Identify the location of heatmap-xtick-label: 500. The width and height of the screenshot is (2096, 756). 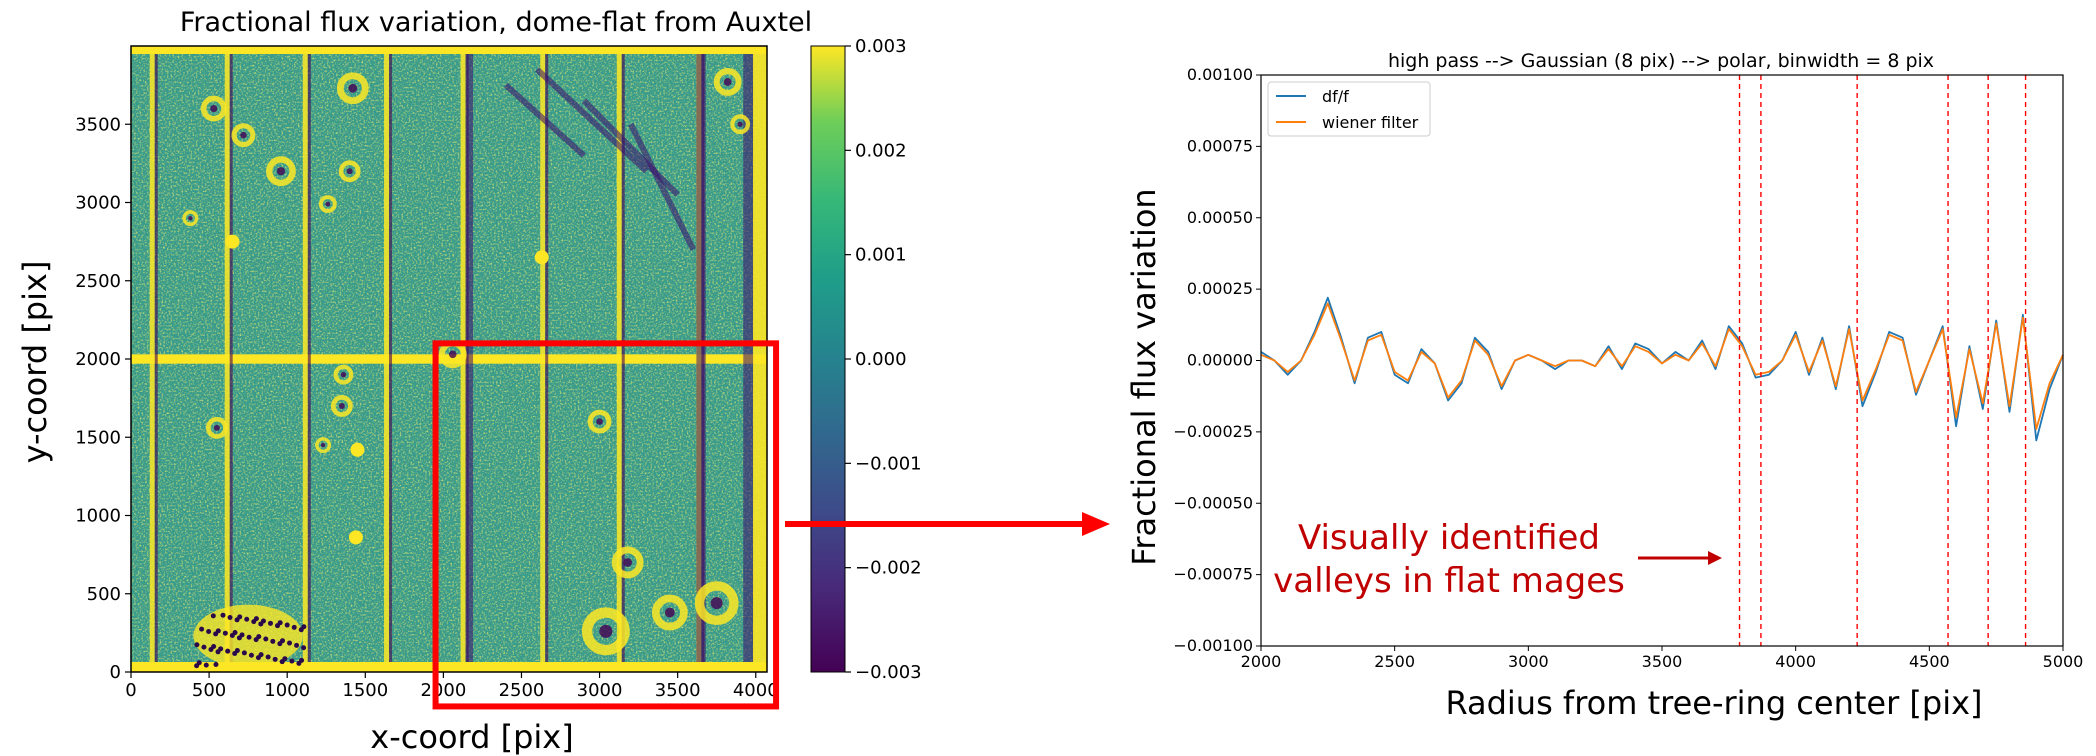
(209, 690).